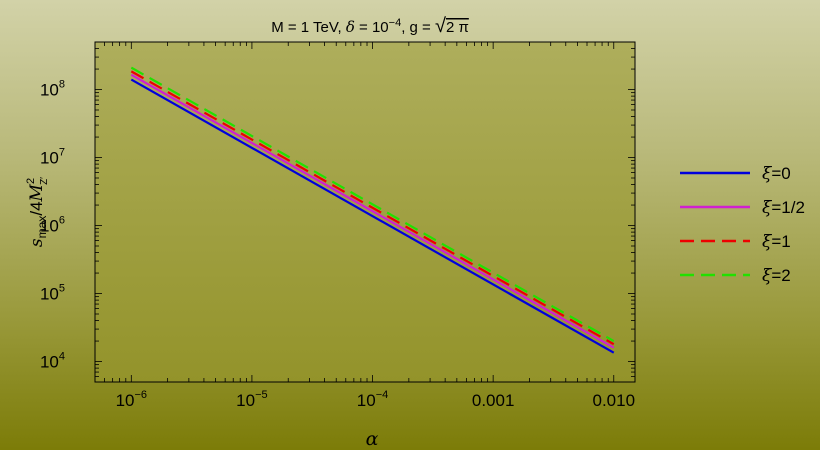 The height and width of the screenshot is (450, 820). Describe the element at coordinates (493, 400) in the screenshot. I see `x-tick-label: 0.001` at that location.